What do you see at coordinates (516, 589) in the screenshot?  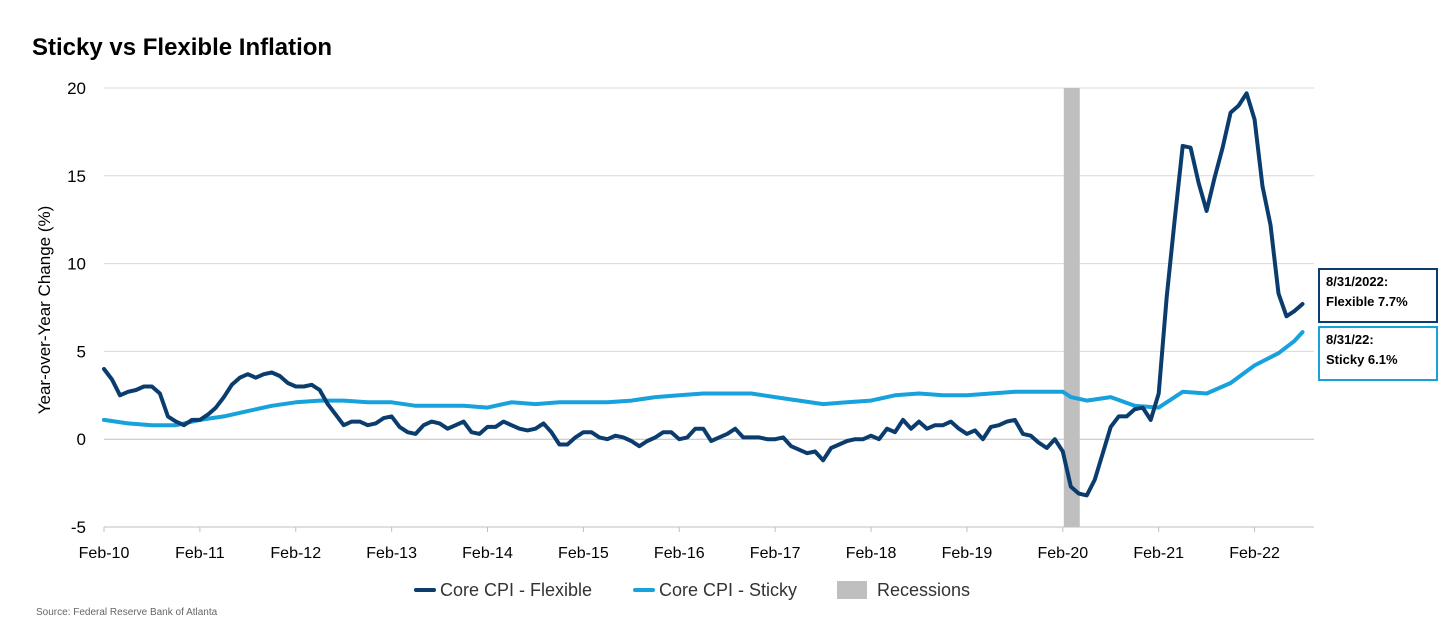 I see `legend-label-flexible: Core CPI - Flexible` at bounding box center [516, 589].